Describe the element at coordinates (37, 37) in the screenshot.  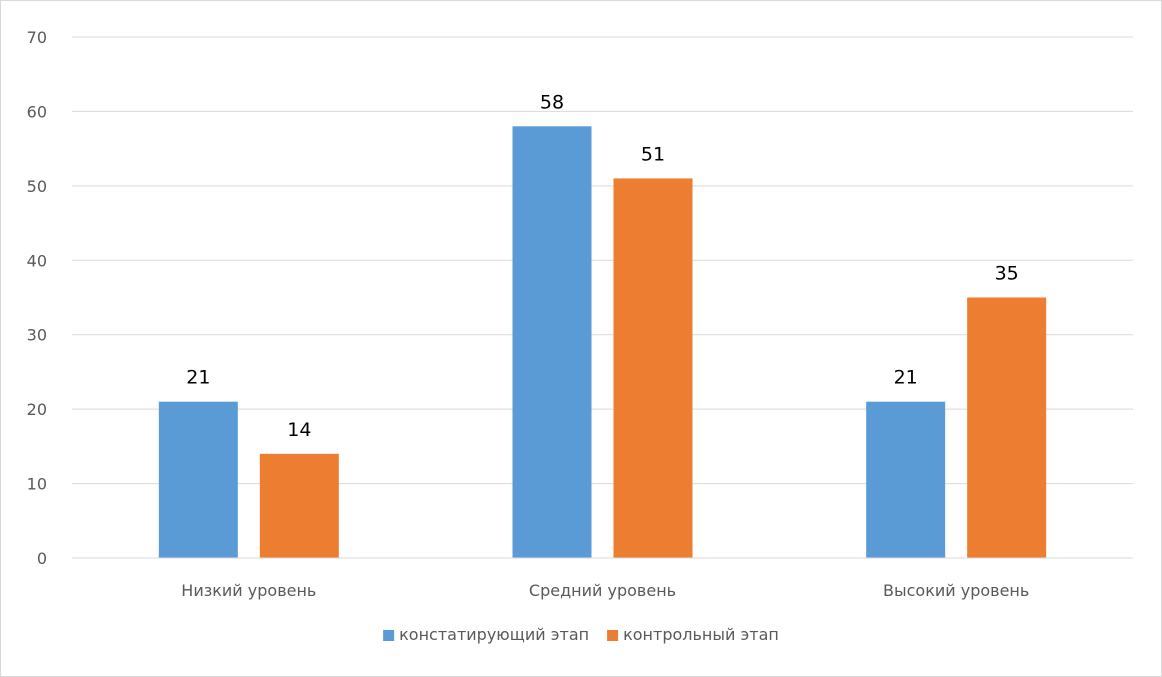
I see `y-tick-label: 70` at that location.